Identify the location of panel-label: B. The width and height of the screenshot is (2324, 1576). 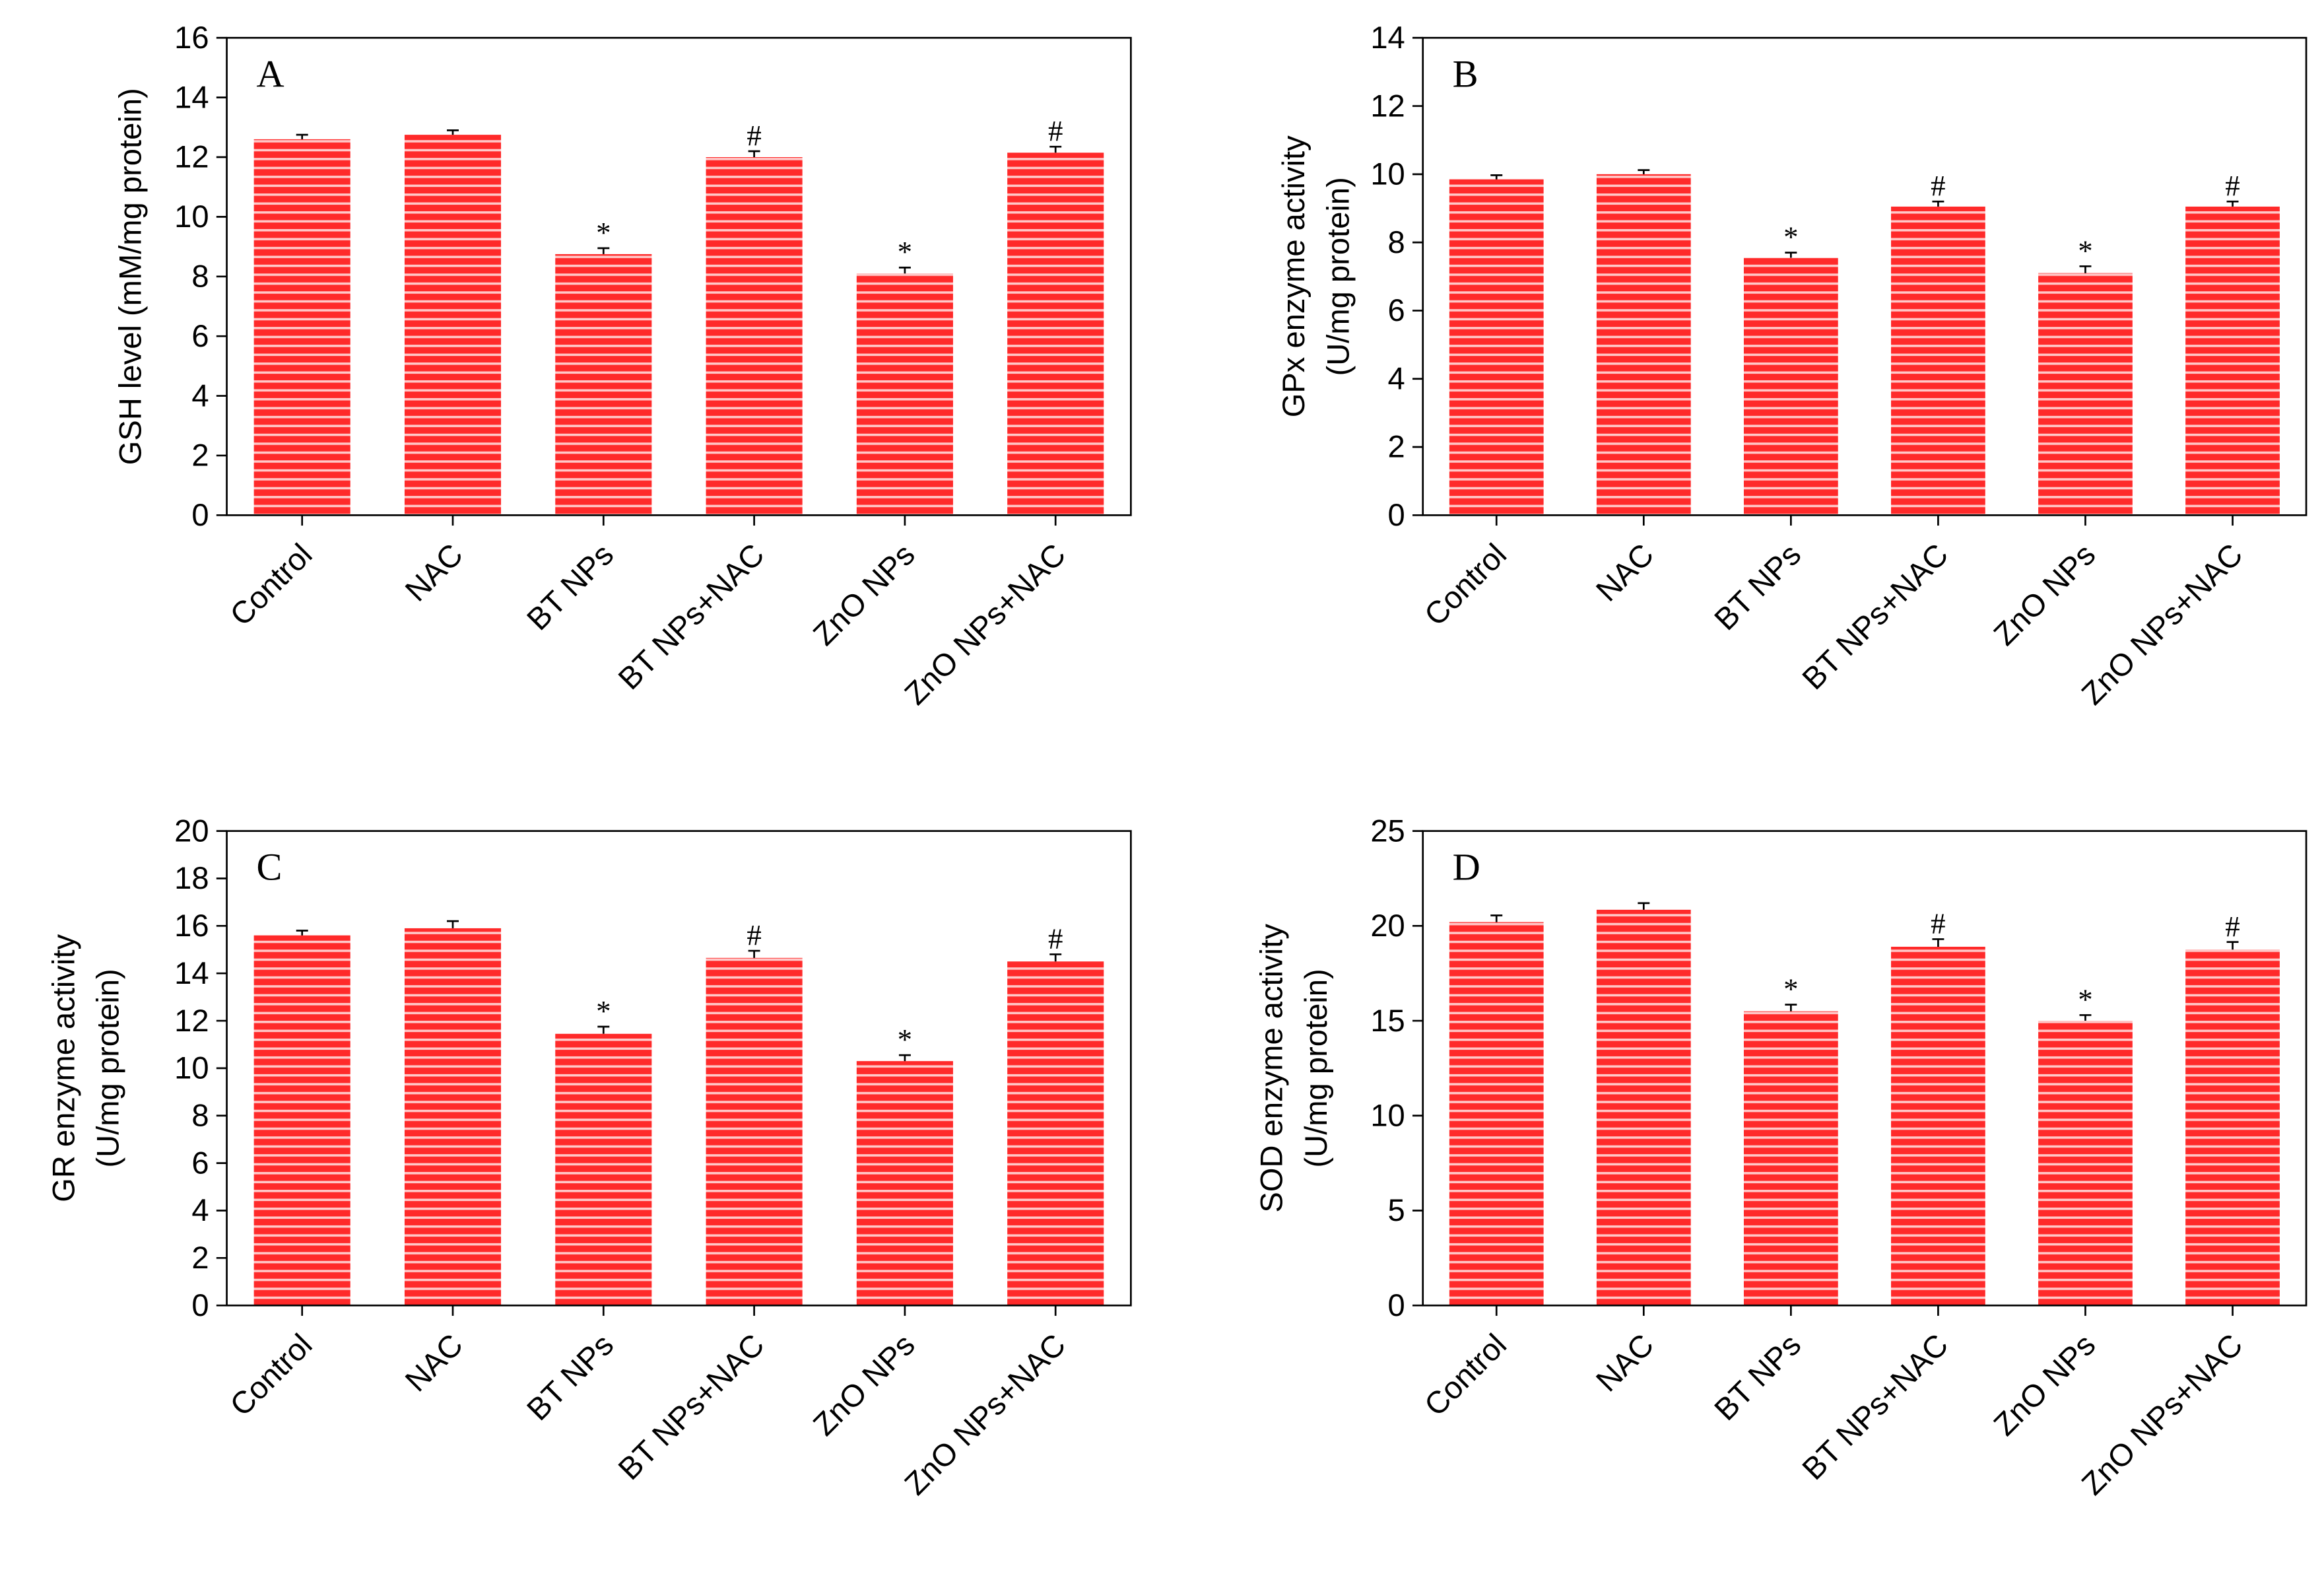
(1465, 73).